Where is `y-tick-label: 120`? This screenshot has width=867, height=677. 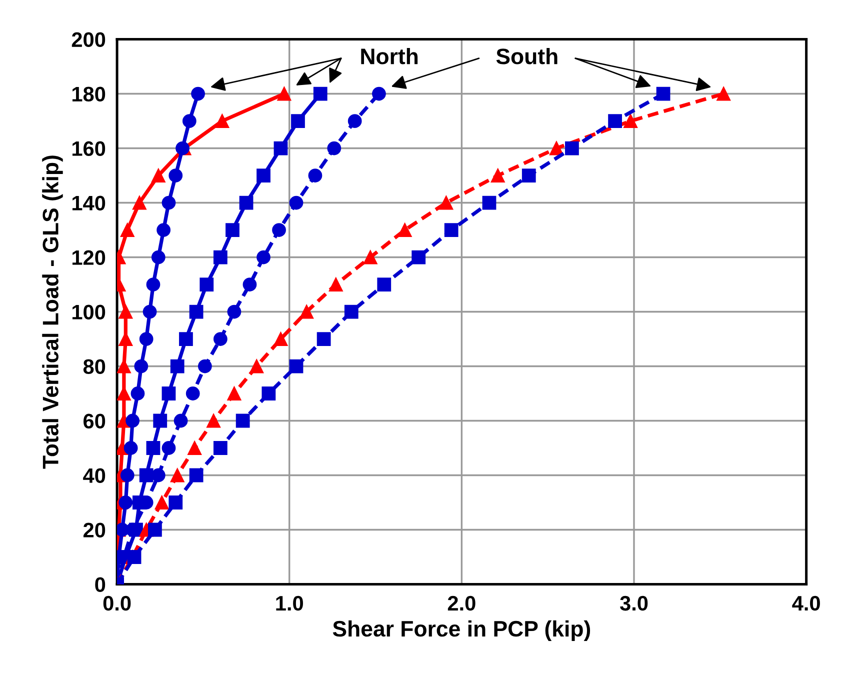 y-tick-label: 120 is located at coordinates (89, 258).